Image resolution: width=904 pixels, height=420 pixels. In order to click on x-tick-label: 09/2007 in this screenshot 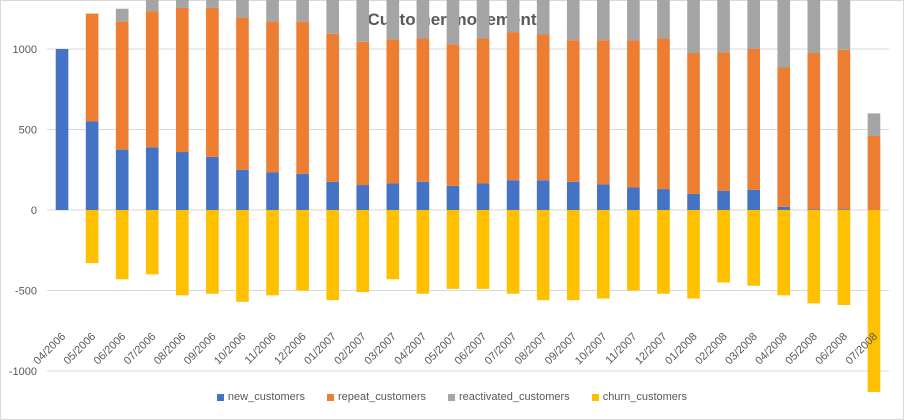, I will do `click(561, 349)`.